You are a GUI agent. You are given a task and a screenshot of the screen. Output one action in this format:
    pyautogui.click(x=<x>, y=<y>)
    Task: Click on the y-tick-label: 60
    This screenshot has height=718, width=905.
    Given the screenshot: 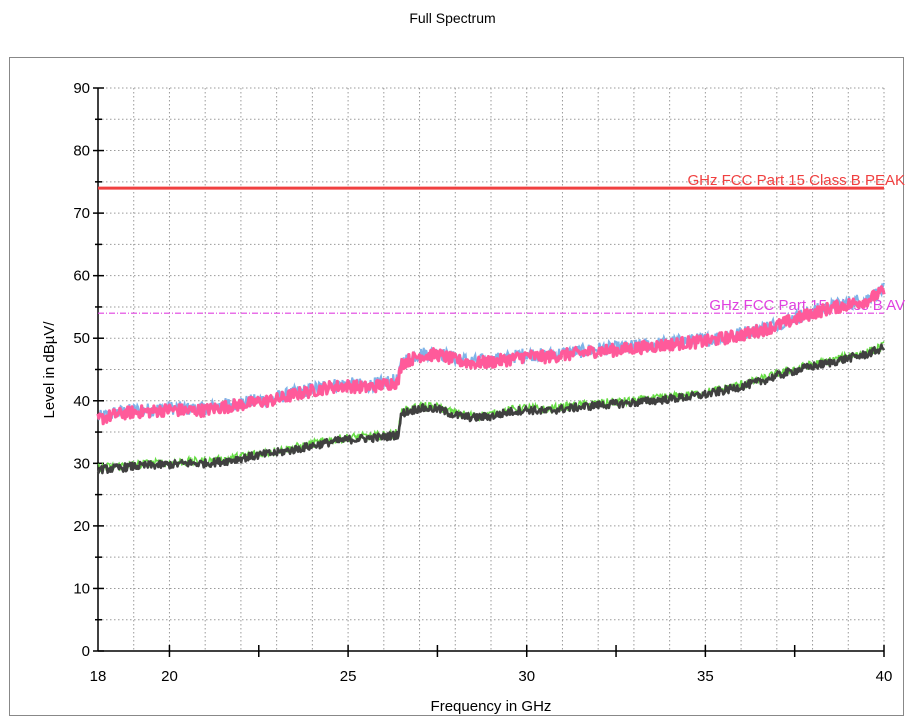 What is the action you would take?
    pyautogui.click(x=81, y=276)
    